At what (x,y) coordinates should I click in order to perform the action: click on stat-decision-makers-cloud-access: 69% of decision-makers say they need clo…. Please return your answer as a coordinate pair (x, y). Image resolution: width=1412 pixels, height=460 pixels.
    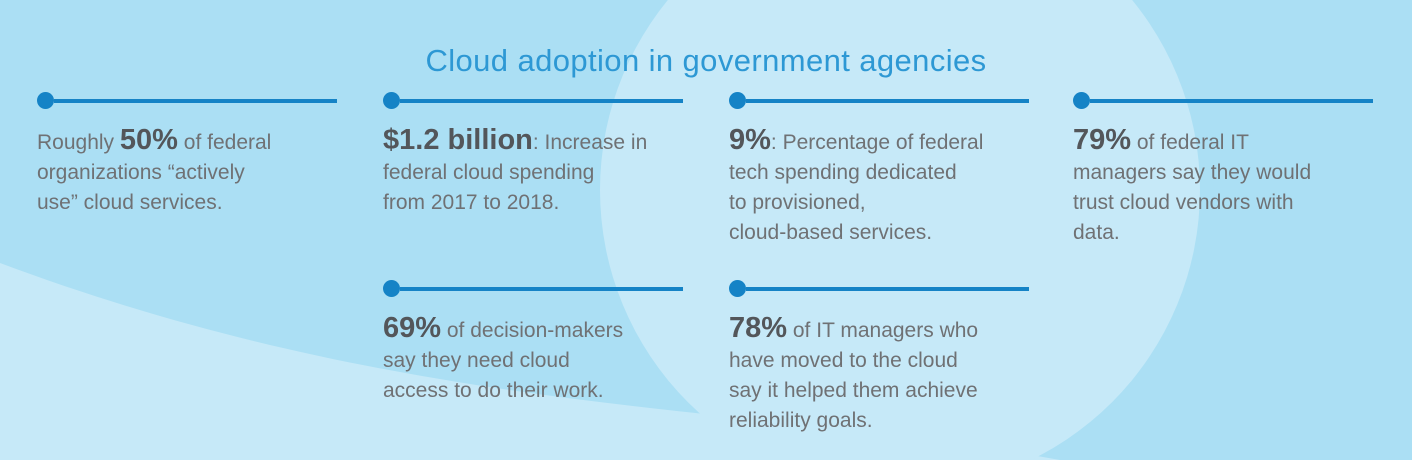
    Looking at the image, I should click on (553, 343).